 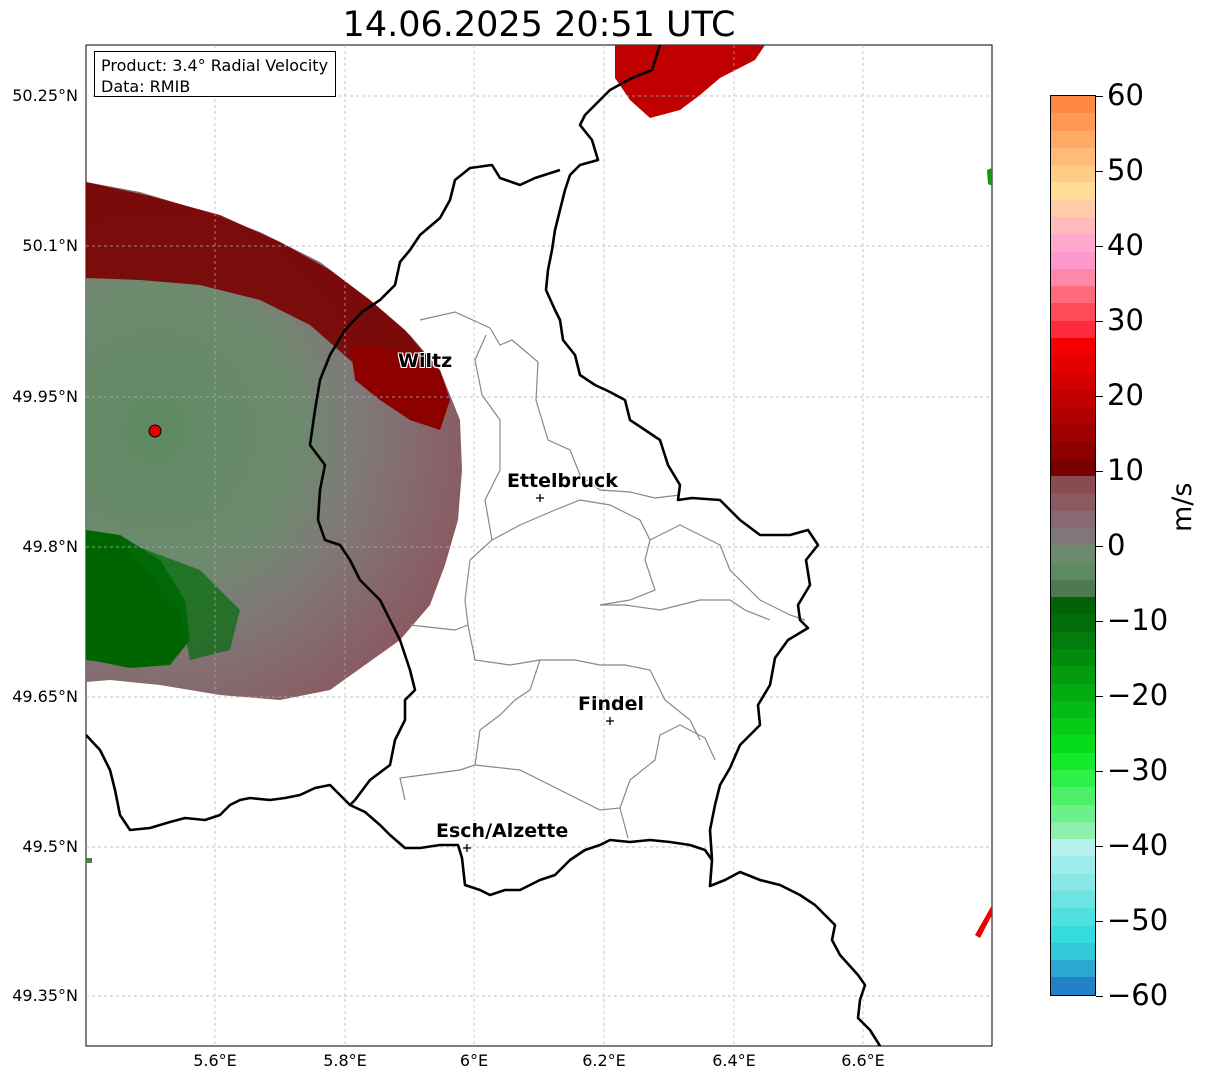 I want to click on border-lux-west, so click(x=434, y=484).